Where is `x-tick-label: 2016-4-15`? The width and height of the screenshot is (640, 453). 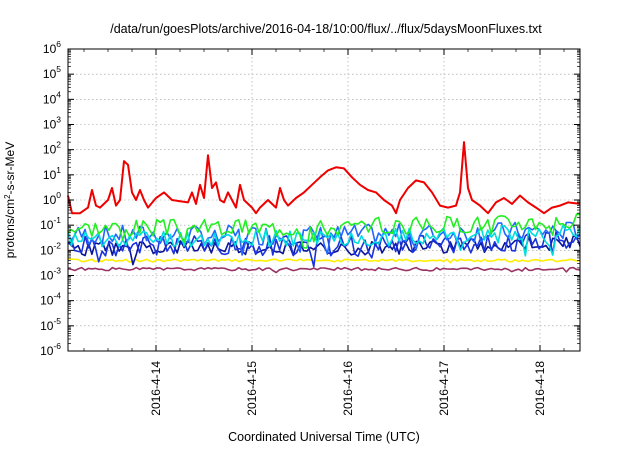
x-tick-label: 2016-4-15 is located at coordinates (252, 388).